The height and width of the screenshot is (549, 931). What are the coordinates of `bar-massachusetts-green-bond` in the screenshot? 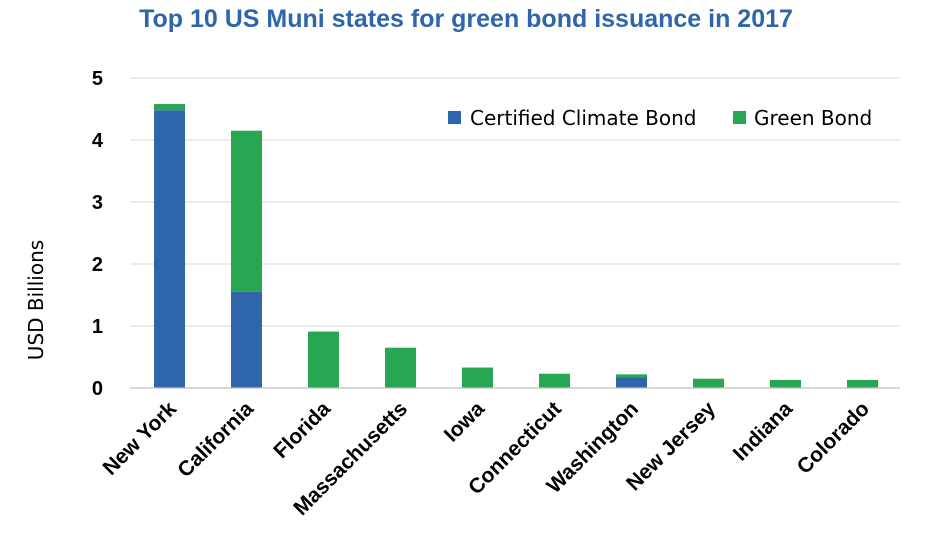 It's located at (400, 367).